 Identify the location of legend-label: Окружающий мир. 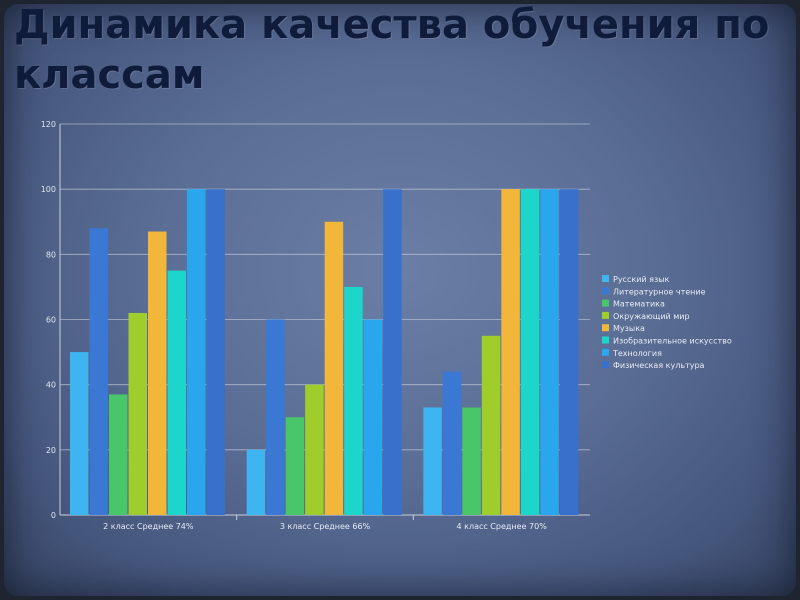
(651, 316).